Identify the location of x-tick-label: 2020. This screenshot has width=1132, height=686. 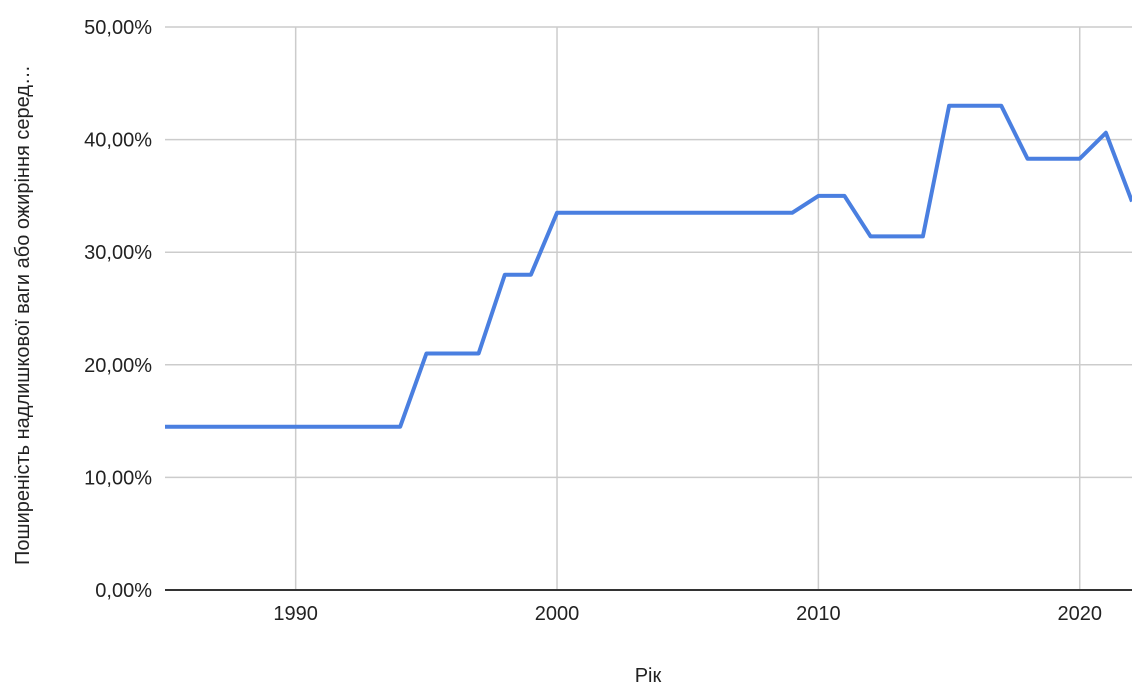
(1079, 614).